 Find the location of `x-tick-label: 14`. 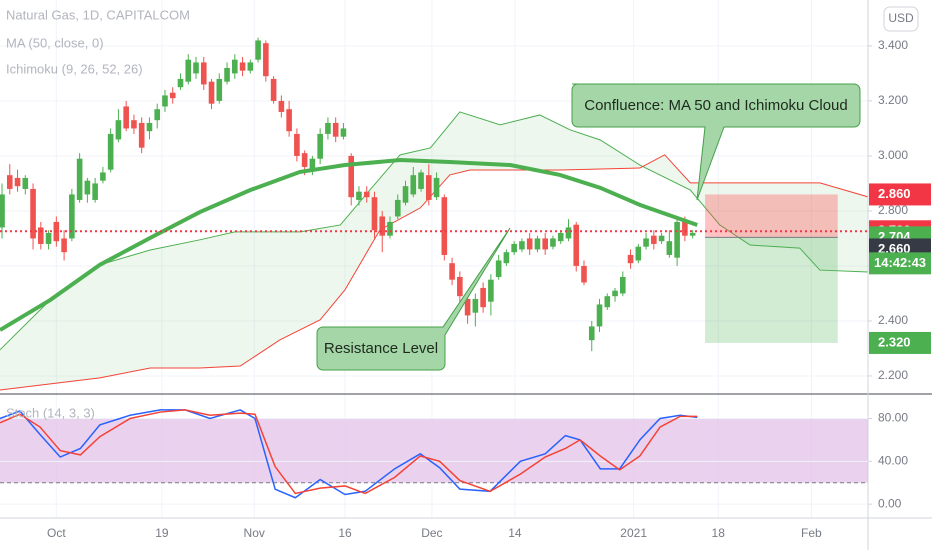

x-tick-label: 14 is located at coordinates (515, 533).